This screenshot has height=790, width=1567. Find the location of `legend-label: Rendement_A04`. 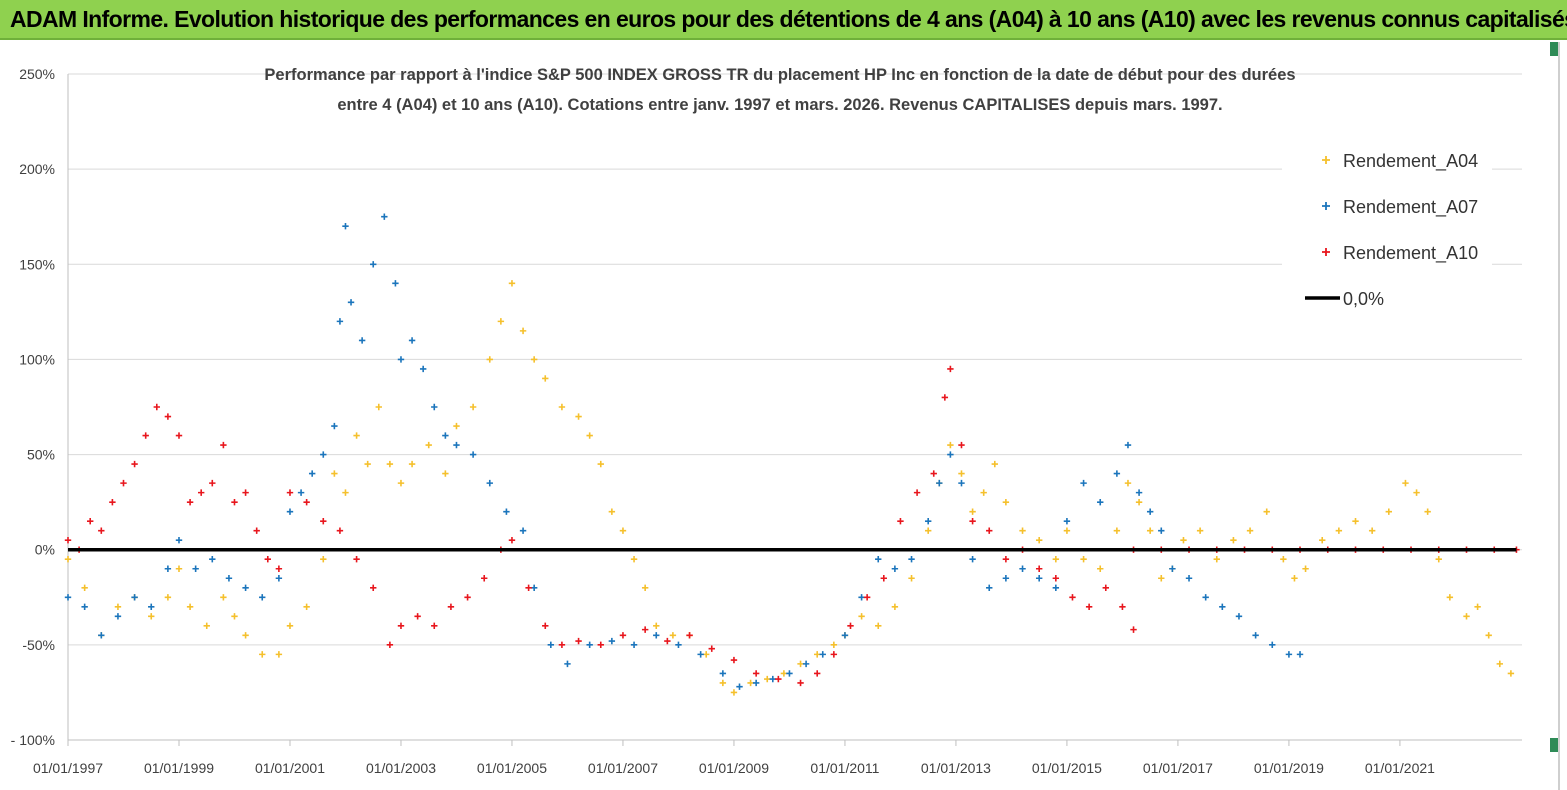

legend-label: Rendement_A04 is located at coordinates (1410, 161).